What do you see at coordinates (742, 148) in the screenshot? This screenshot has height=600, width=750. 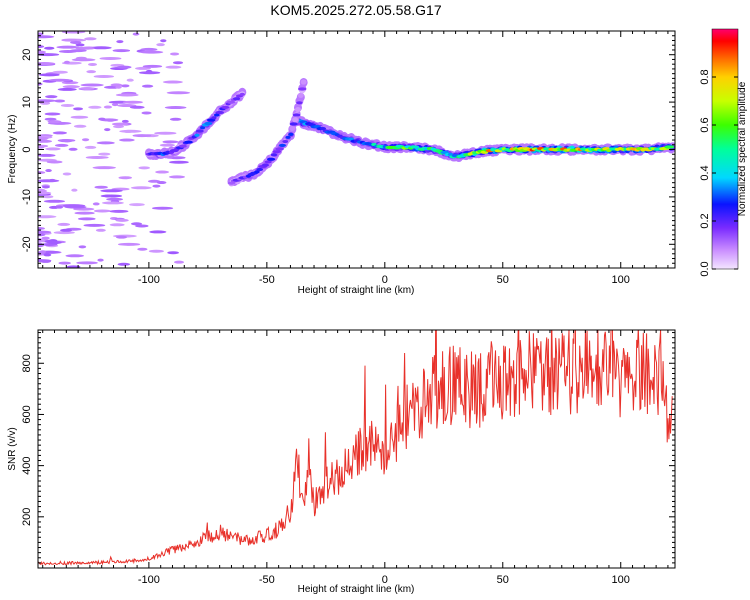 I see `colorbar-title: Normalized spectral amplitude` at bounding box center [742, 148].